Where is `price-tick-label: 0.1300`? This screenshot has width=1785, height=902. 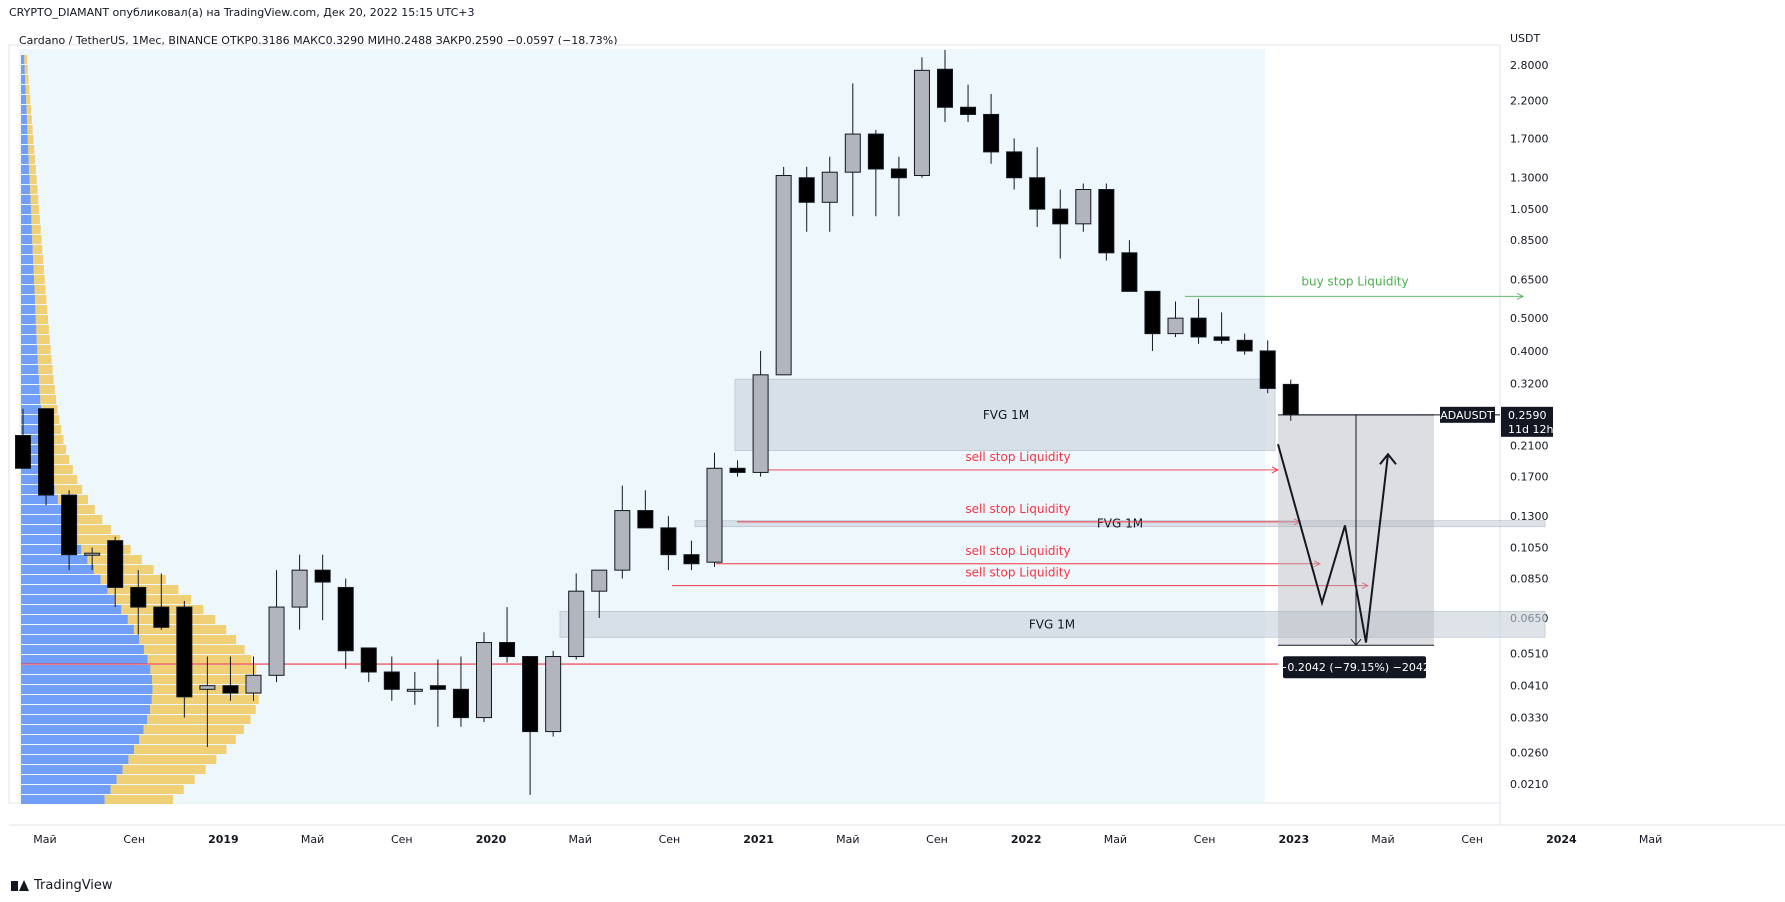 price-tick-label: 0.1300 is located at coordinates (1529, 516).